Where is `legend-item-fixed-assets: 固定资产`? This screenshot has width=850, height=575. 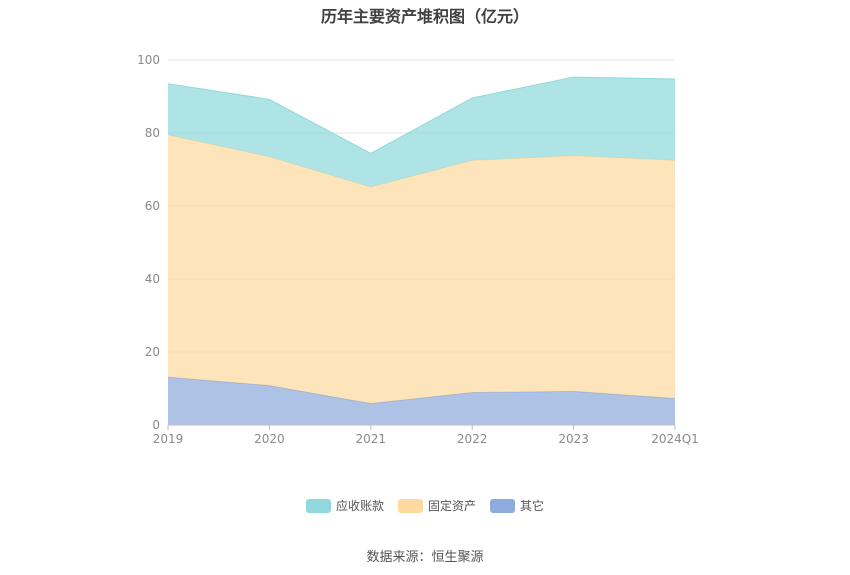 legend-item-fixed-assets: 固定资产 is located at coordinates (436, 505).